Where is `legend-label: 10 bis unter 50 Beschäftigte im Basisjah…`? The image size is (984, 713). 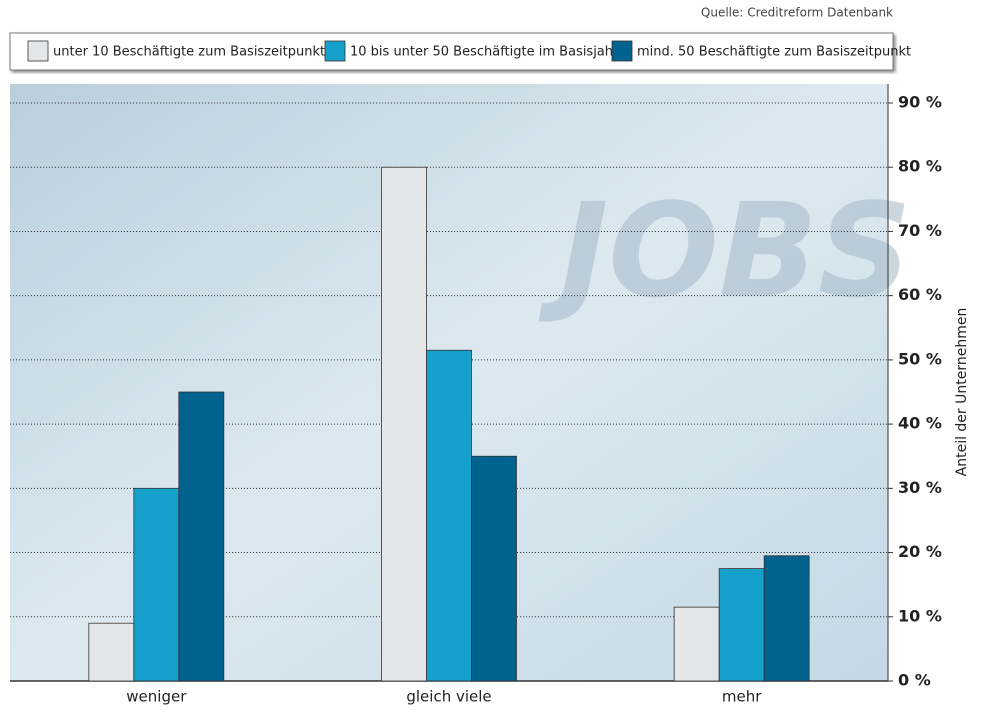 legend-label: 10 bis unter 50 Beschäftigte im Basisjah… is located at coordinates (484, 52).